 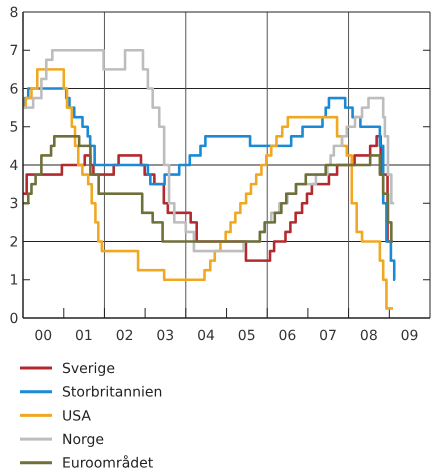 What do you see at coordinates (83, 440) in the screenshot?
I see `legend-label: Norge` at bounding box center [83, 440].